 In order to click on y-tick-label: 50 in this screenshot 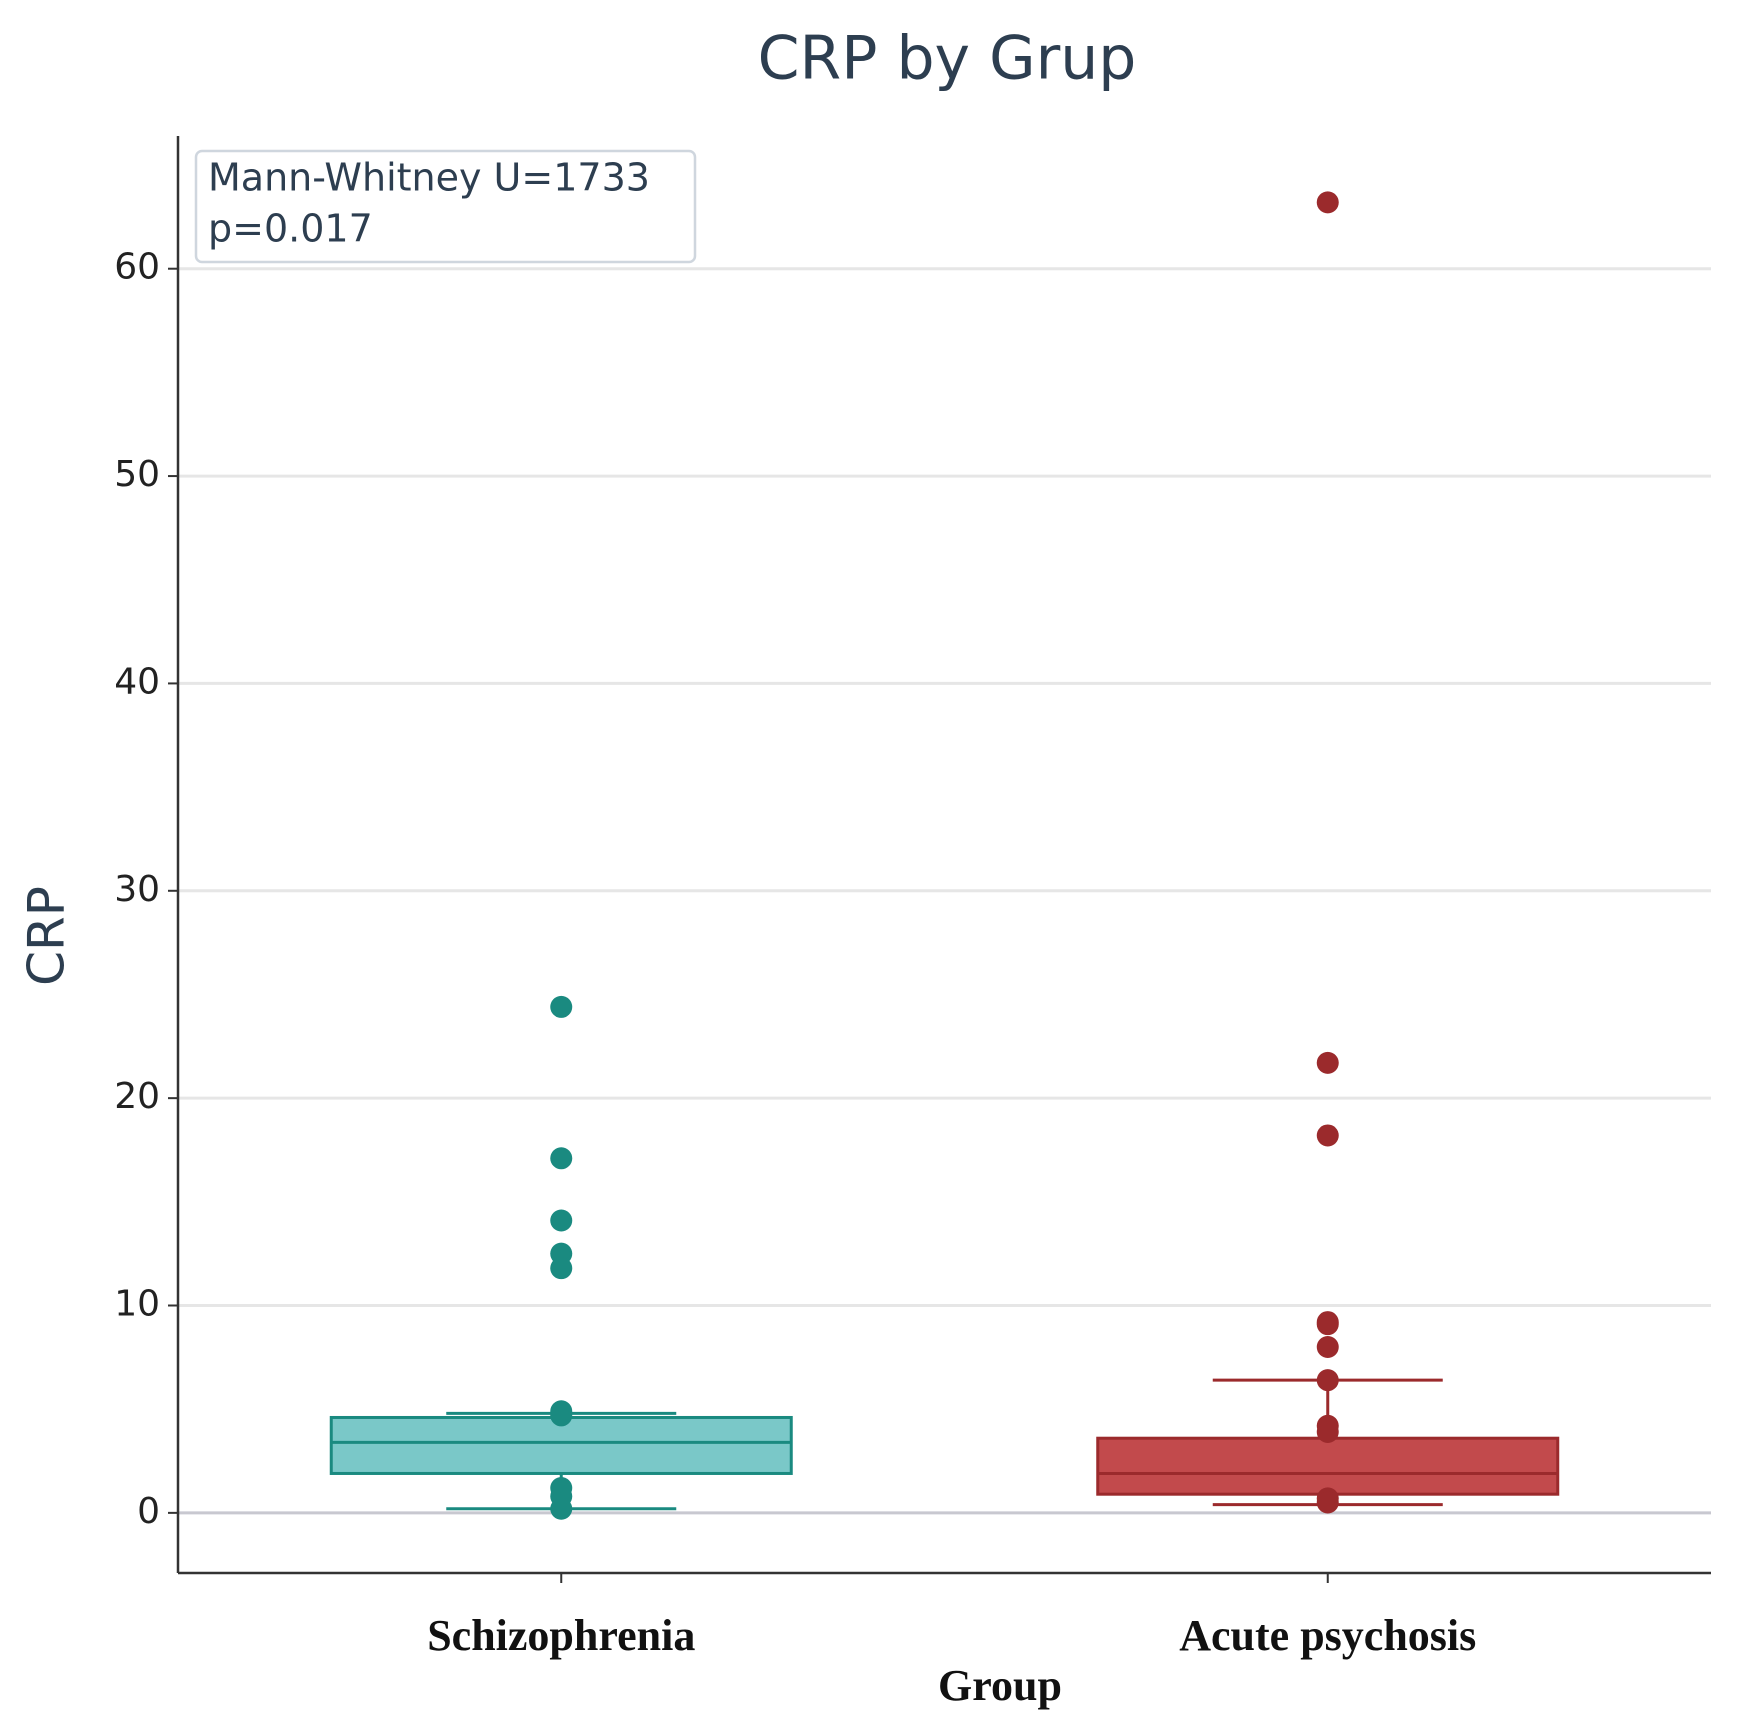, I will do `click(137, 474)`.